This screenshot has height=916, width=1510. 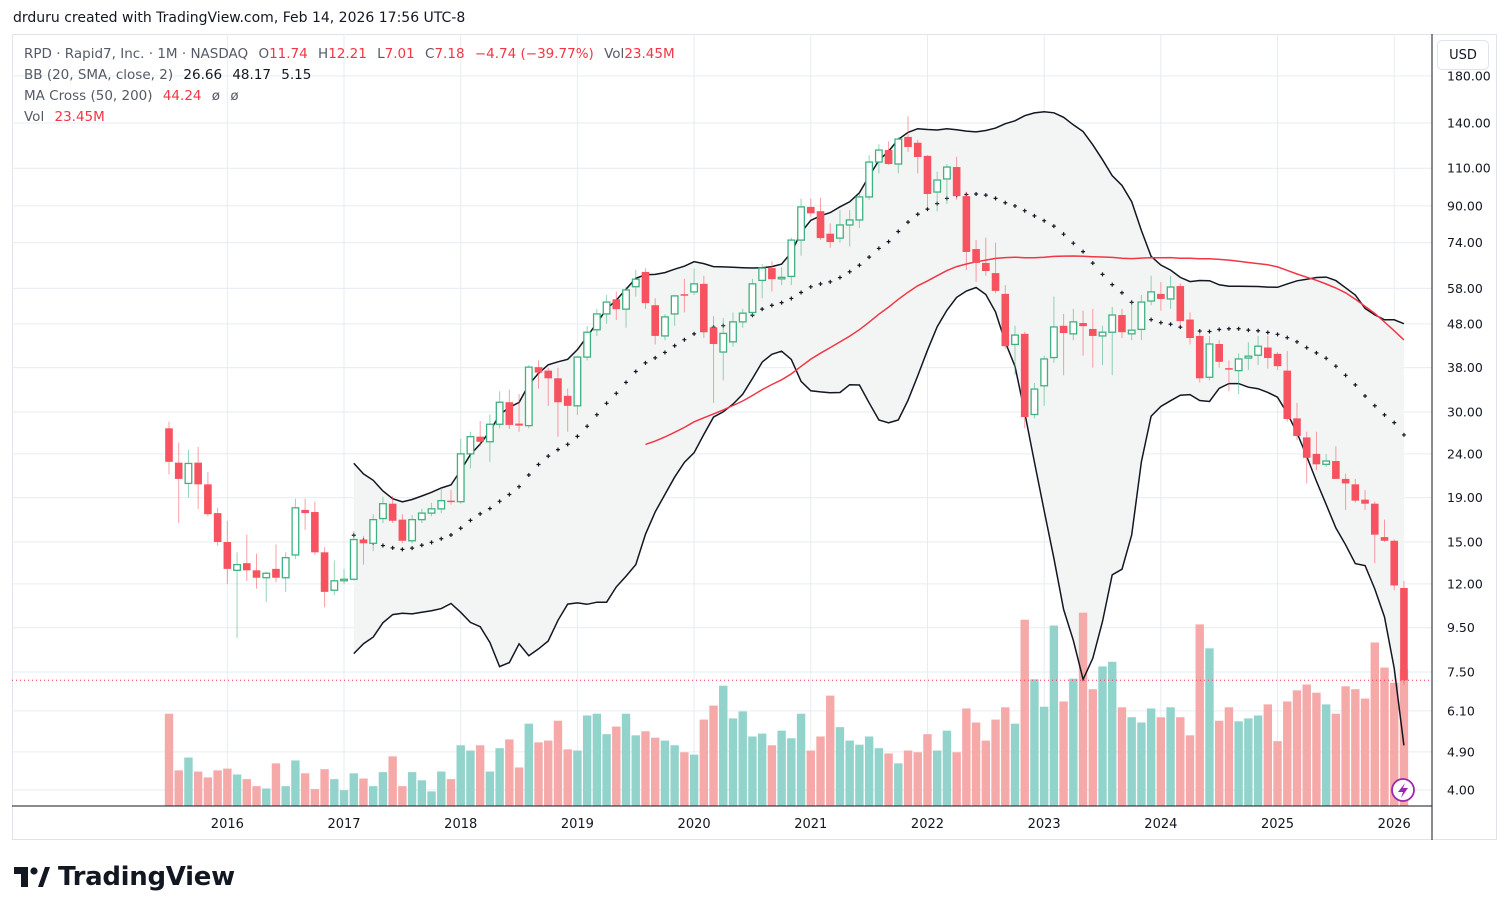 I want to click on price-tick-label: 110.00, so click(x=1469, y=168).